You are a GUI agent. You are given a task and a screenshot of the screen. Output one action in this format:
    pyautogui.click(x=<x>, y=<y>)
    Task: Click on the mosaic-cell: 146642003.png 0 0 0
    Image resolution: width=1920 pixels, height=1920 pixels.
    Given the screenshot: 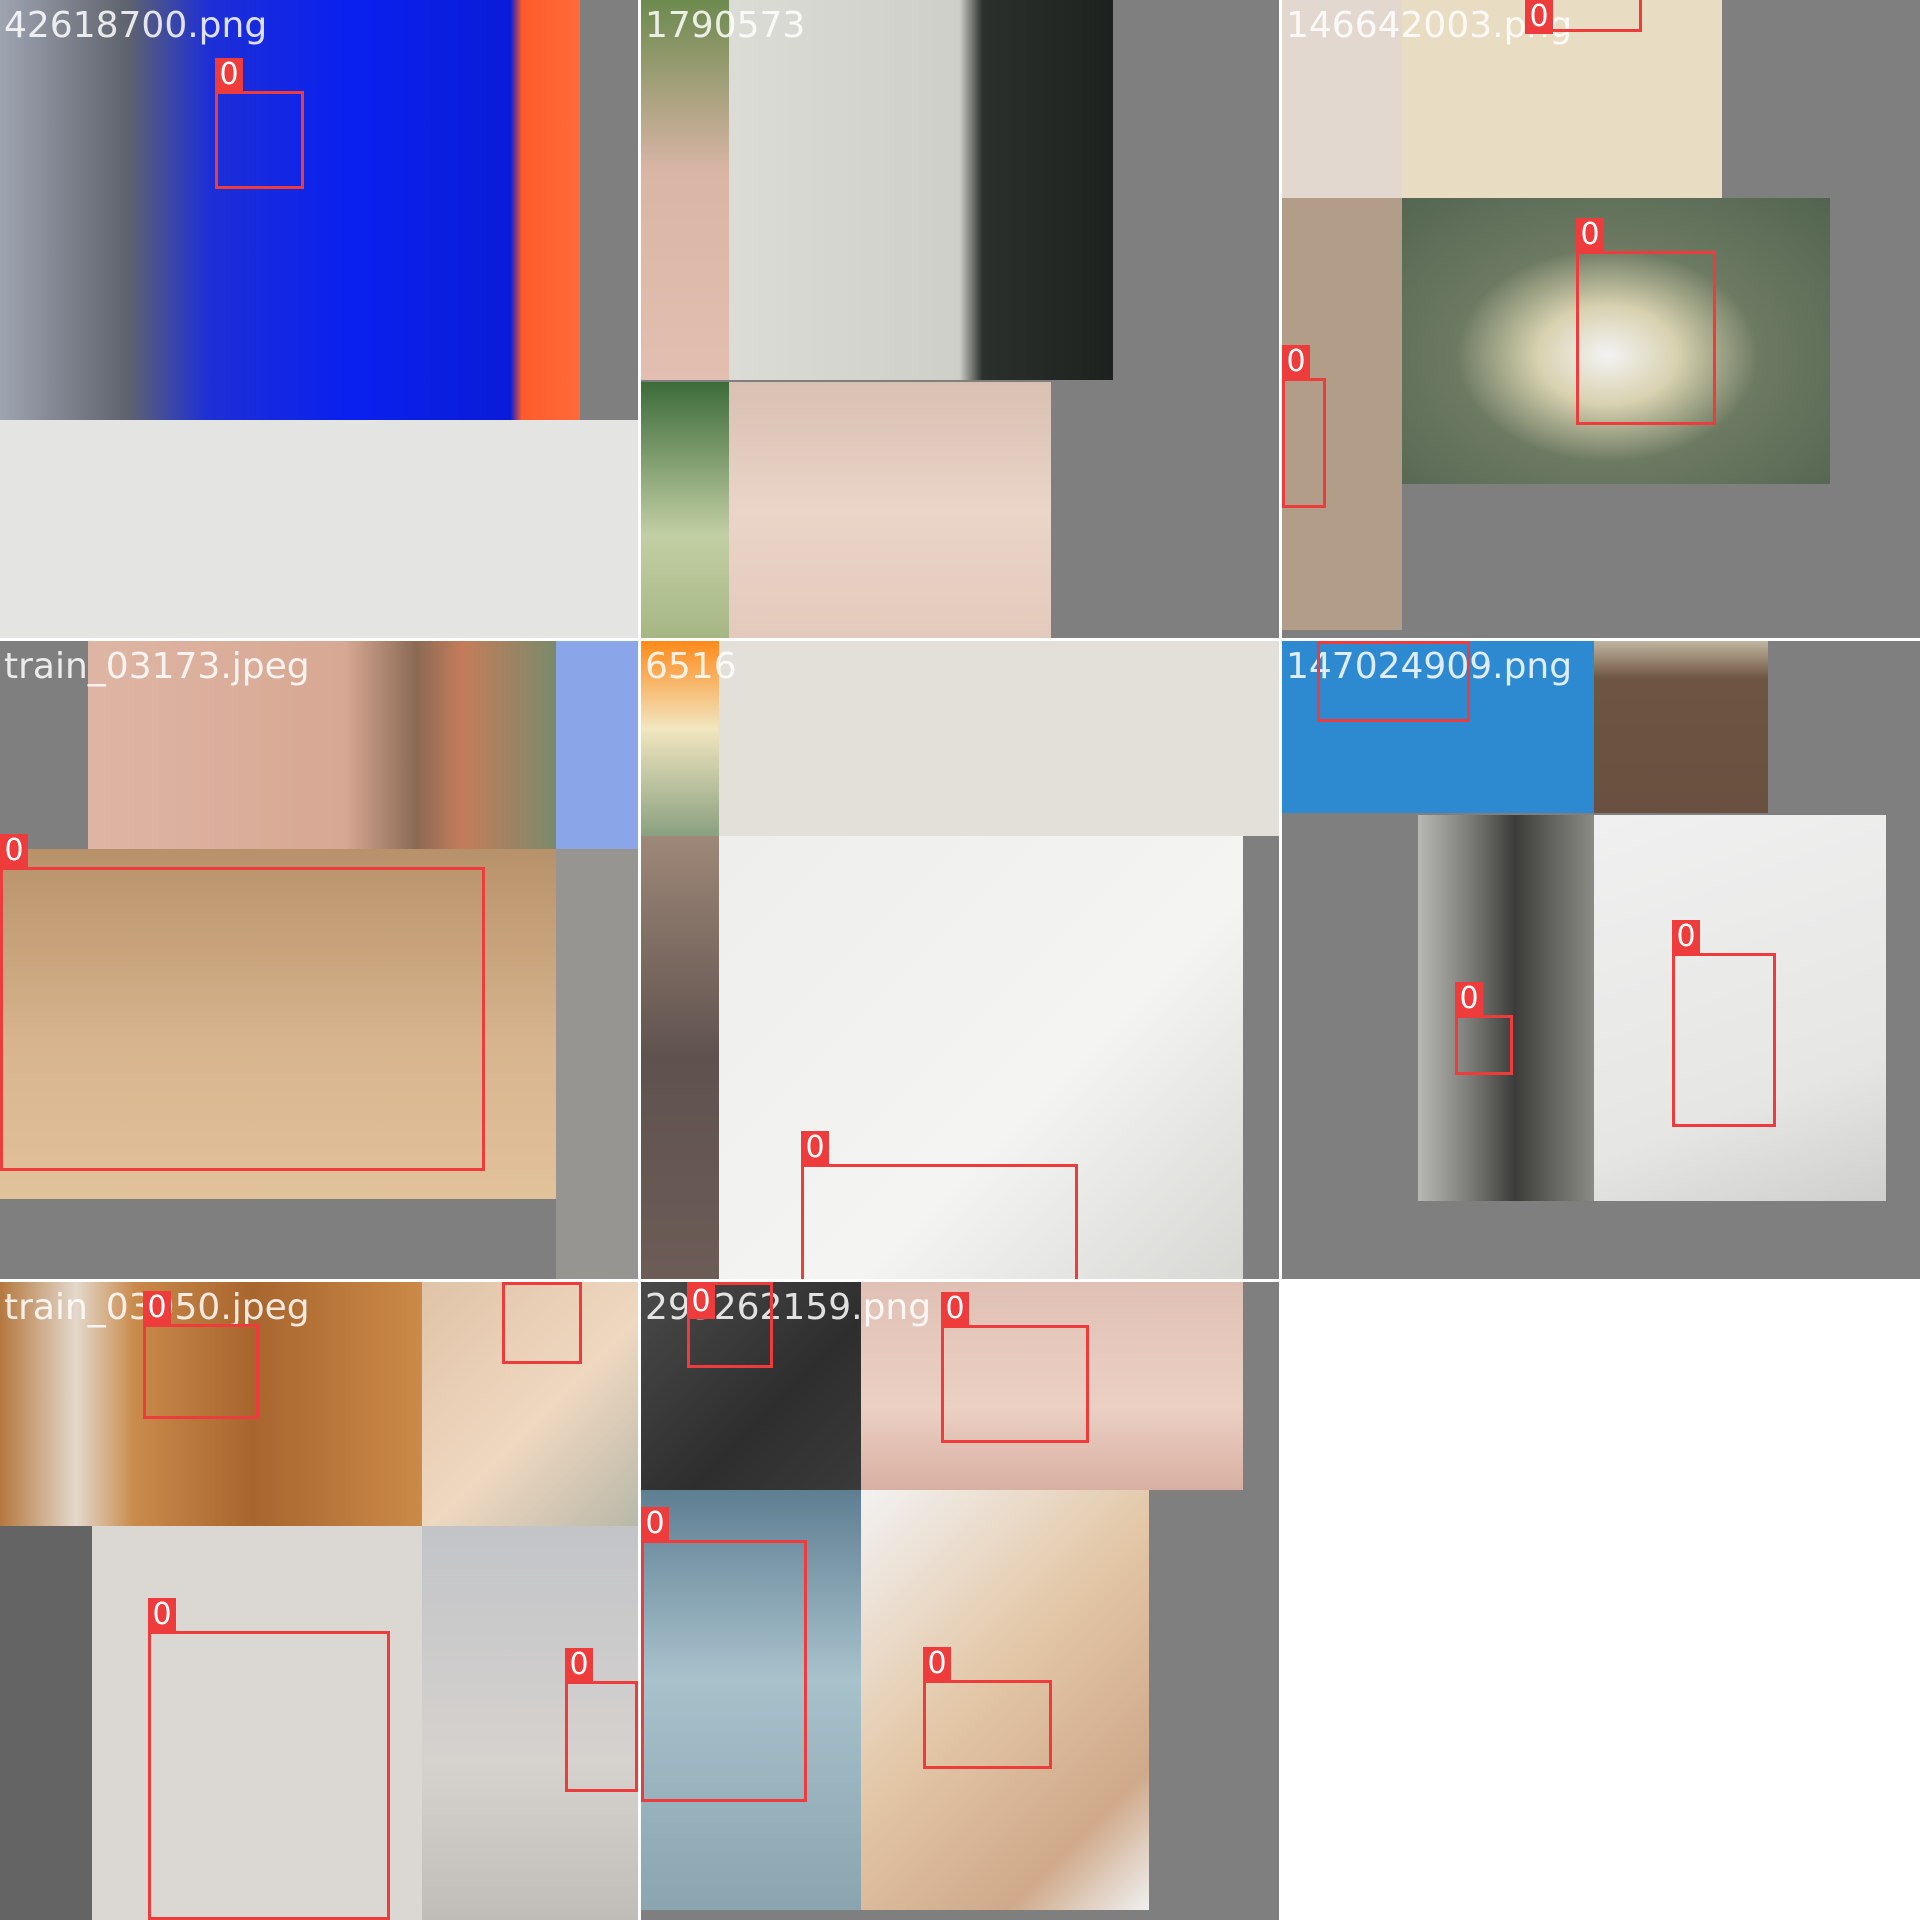 What is the action you would take?
    pyautogui.click(x=1601, y=319)
    